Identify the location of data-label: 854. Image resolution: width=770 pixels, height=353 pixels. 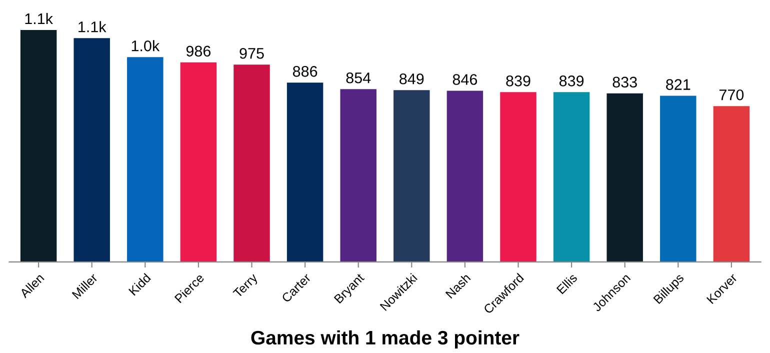
(358, 78).